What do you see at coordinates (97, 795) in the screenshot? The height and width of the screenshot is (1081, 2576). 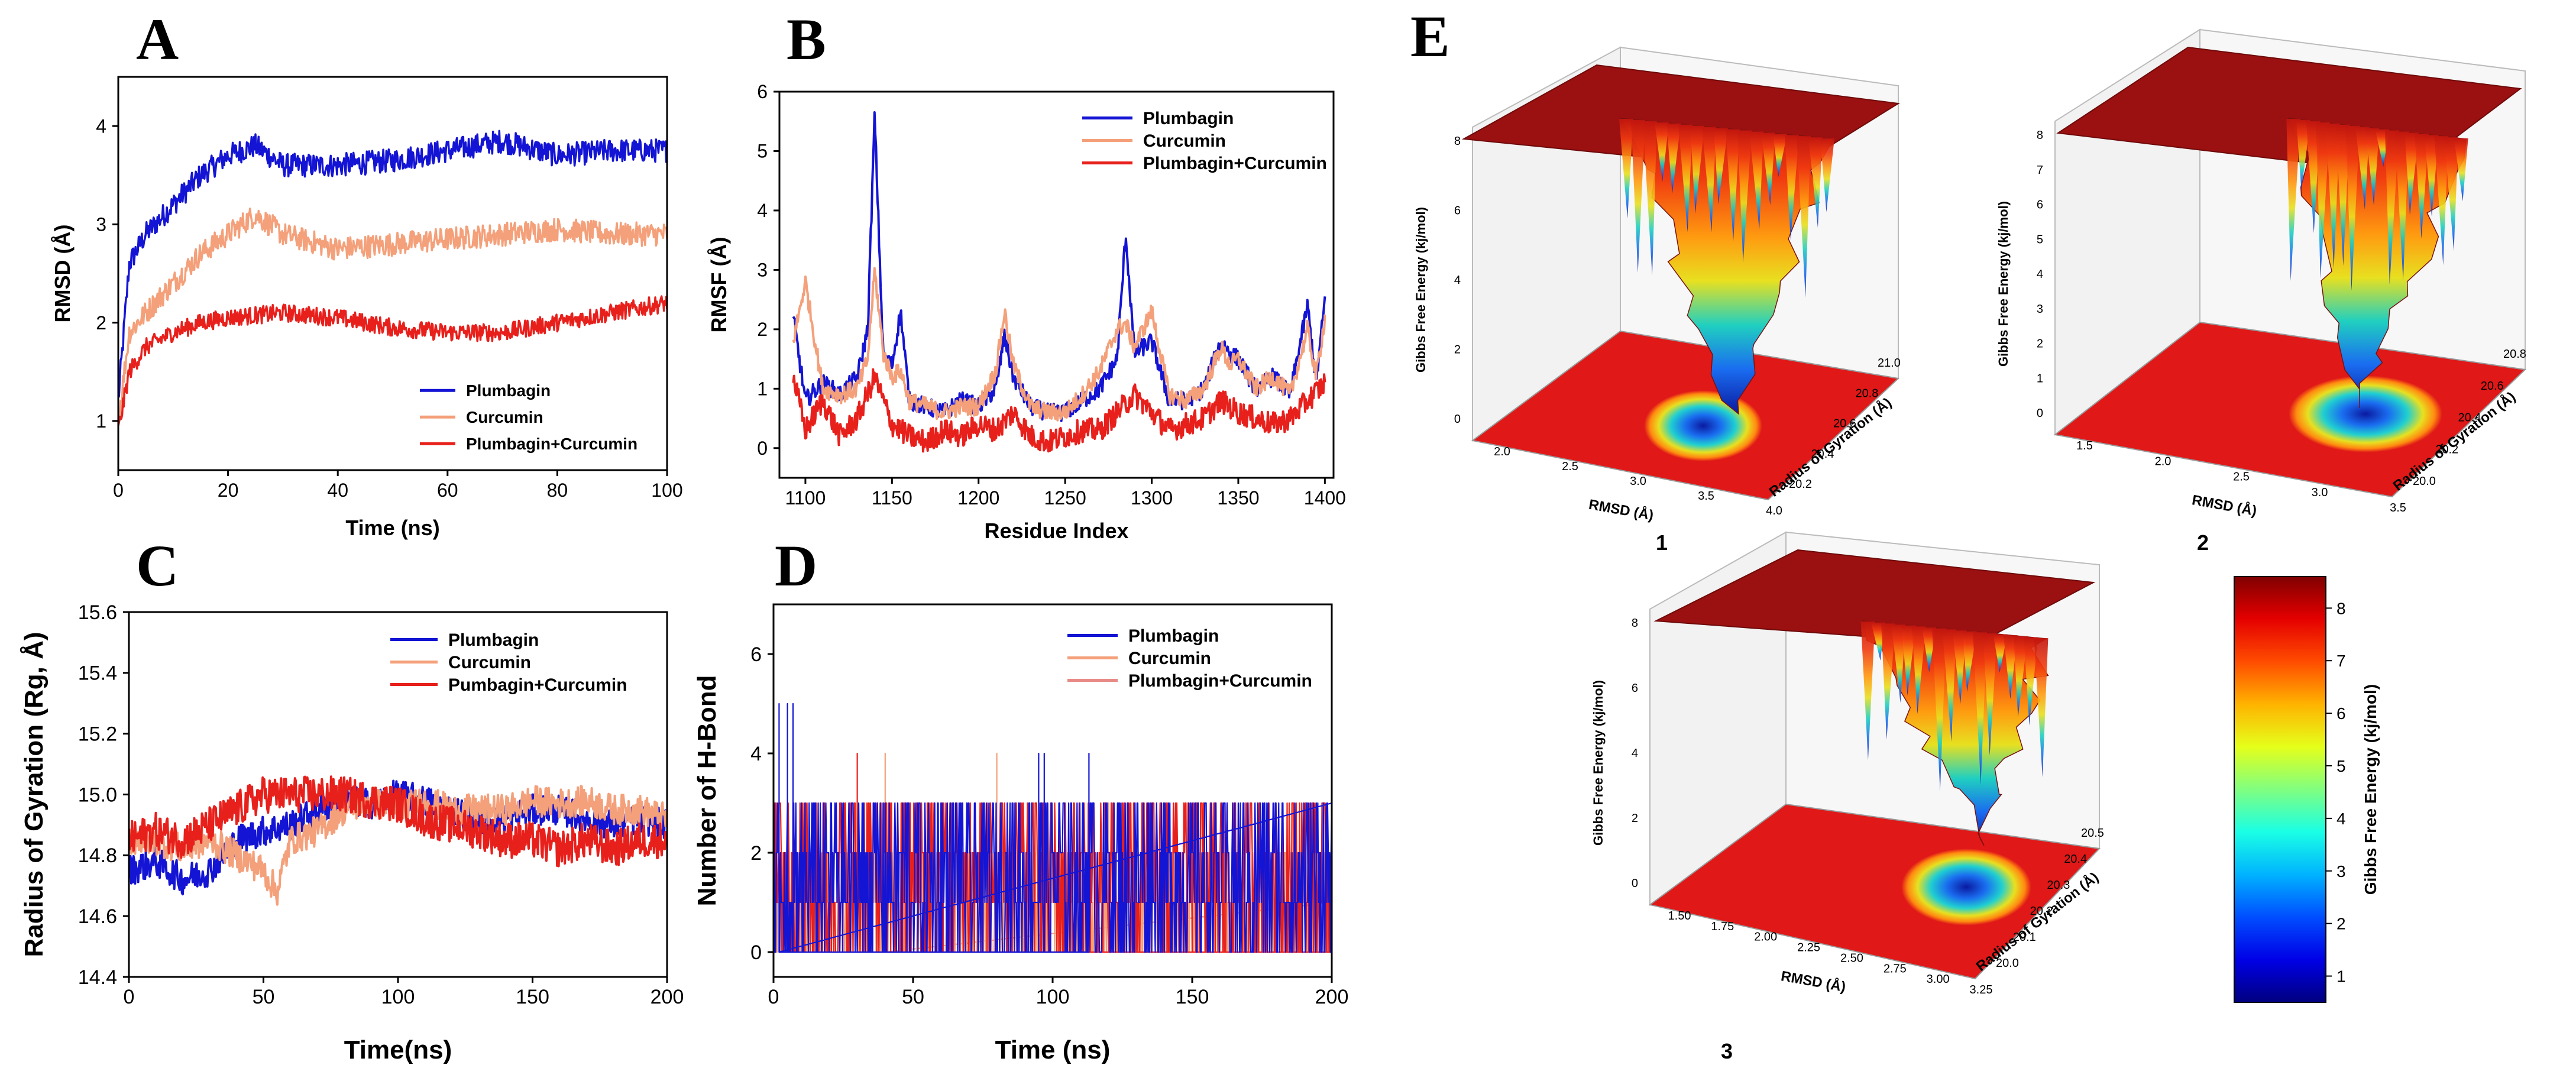 I see `y-tick-label: 15.0` at bounding box center [97, 795].